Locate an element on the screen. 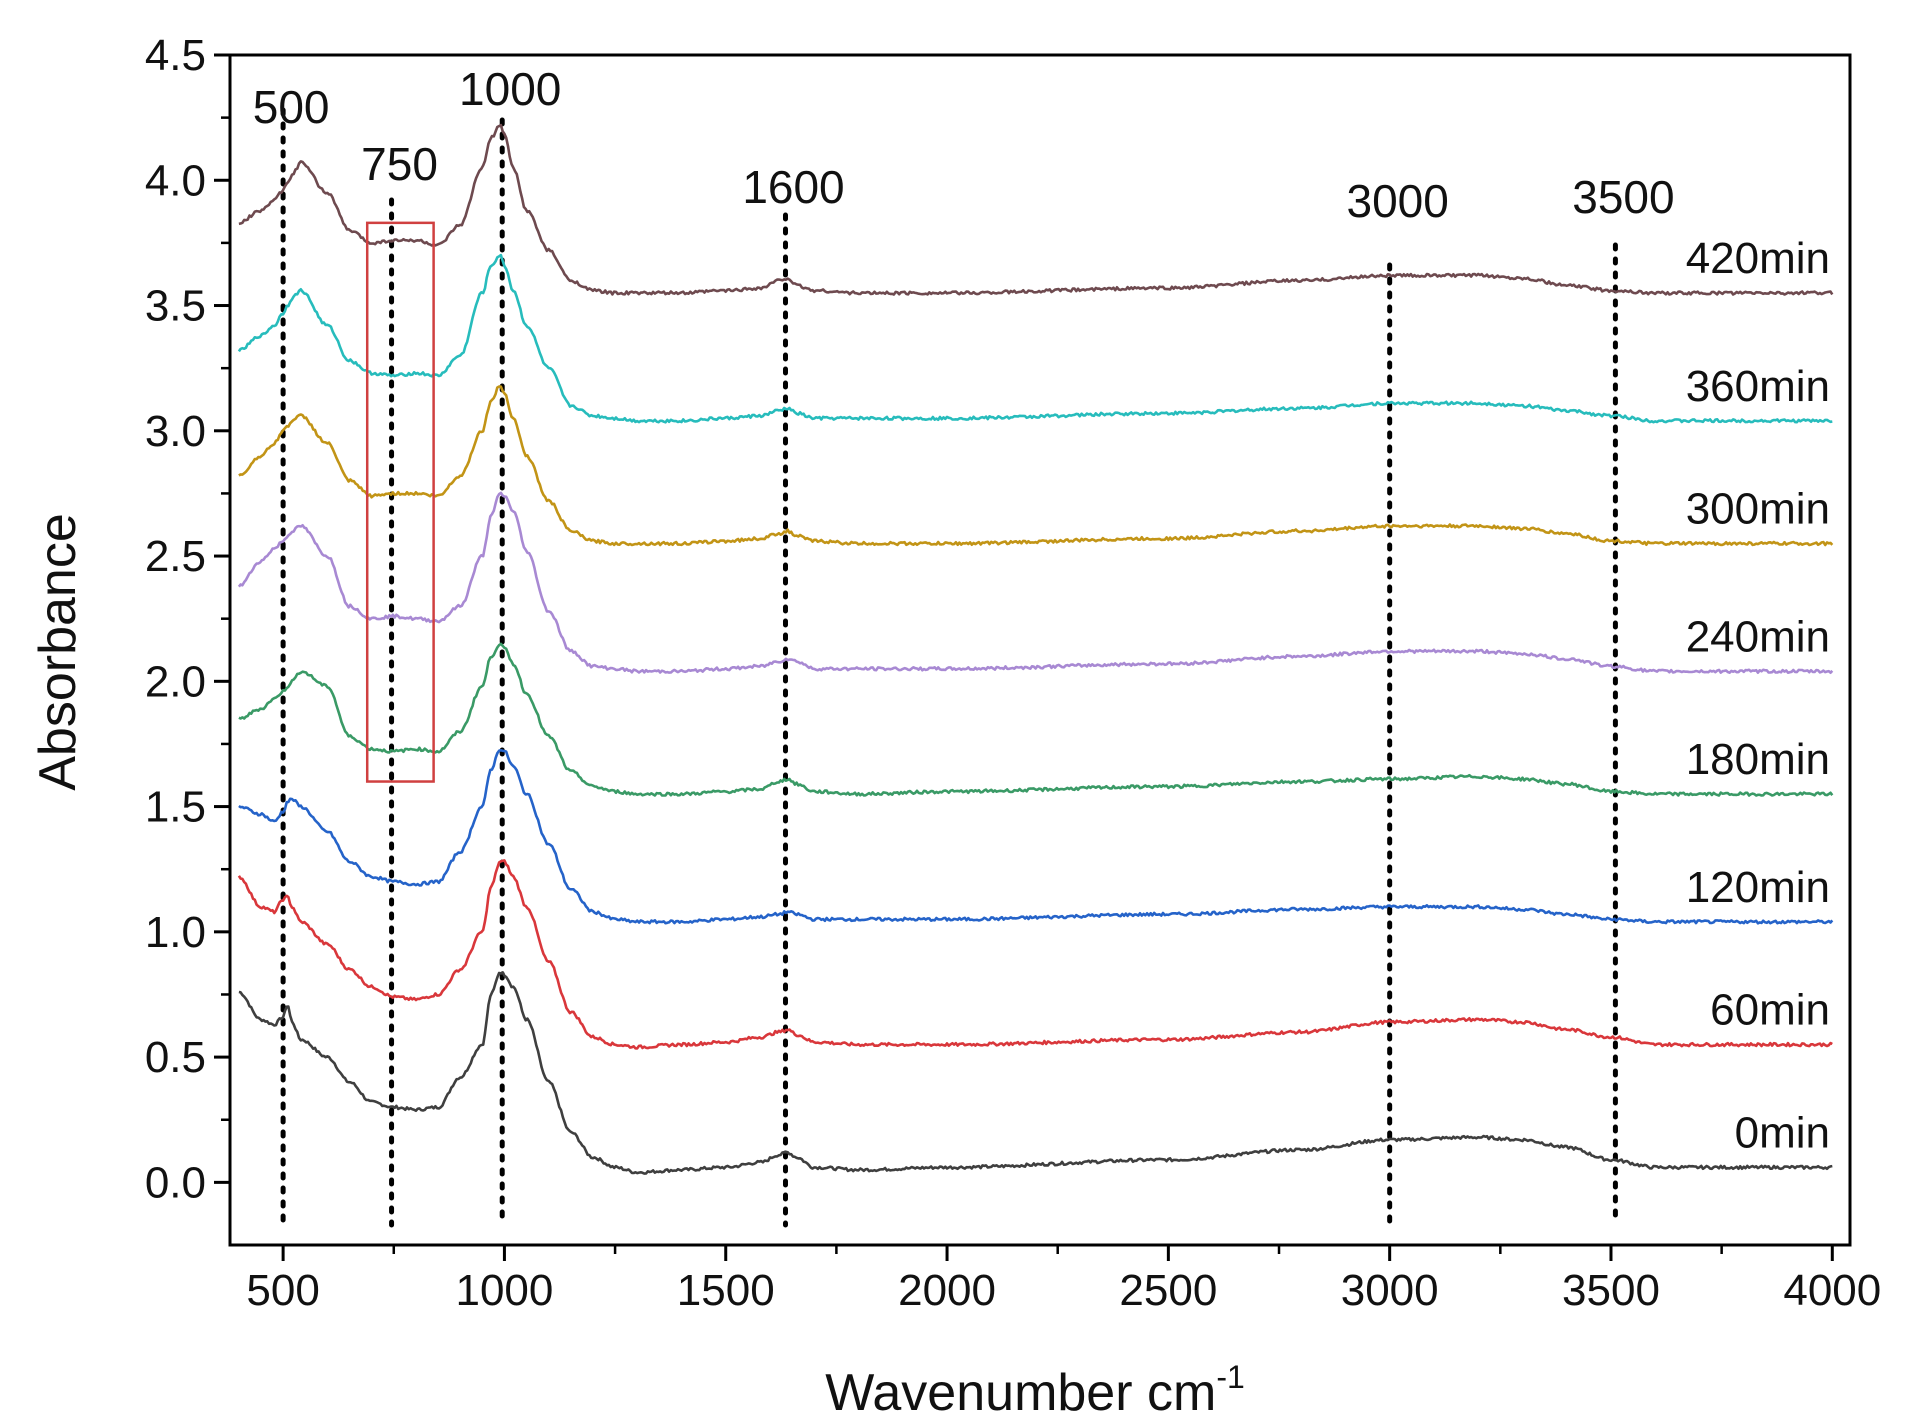 This screenshot has height=1427, width=1907. series-label: 300min is located at coordinates (1758, 509).